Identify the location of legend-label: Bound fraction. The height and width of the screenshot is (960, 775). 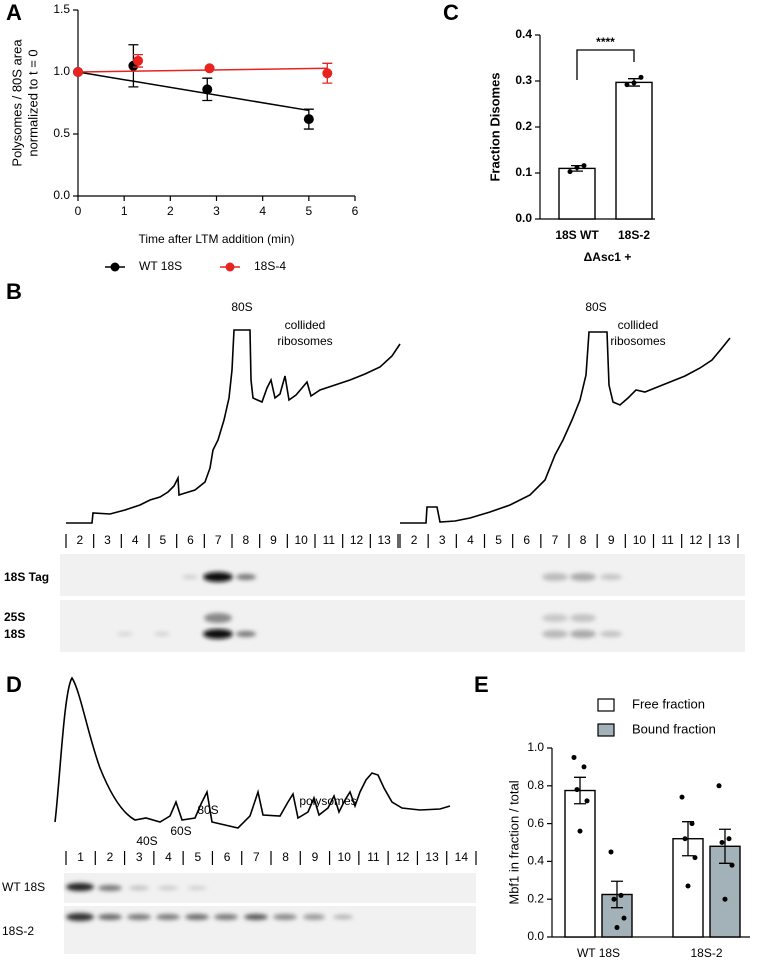
(674, 728).